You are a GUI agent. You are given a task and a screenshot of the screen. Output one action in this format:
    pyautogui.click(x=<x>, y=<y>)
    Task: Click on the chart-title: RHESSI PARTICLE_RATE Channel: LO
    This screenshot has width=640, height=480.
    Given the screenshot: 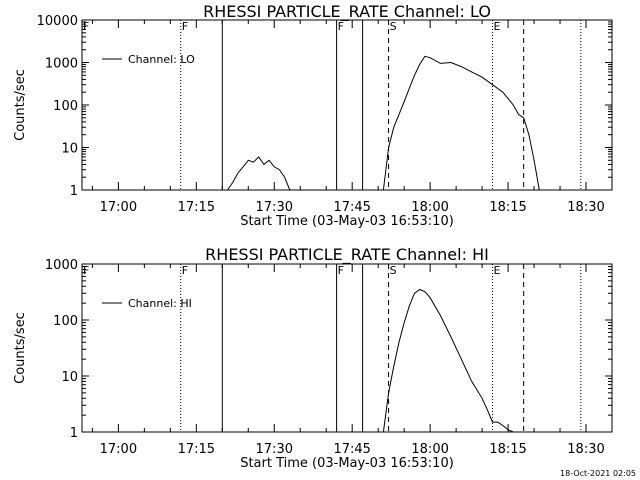 What is the action you would take?
    pyautogui.click(x=347, y=12)
    